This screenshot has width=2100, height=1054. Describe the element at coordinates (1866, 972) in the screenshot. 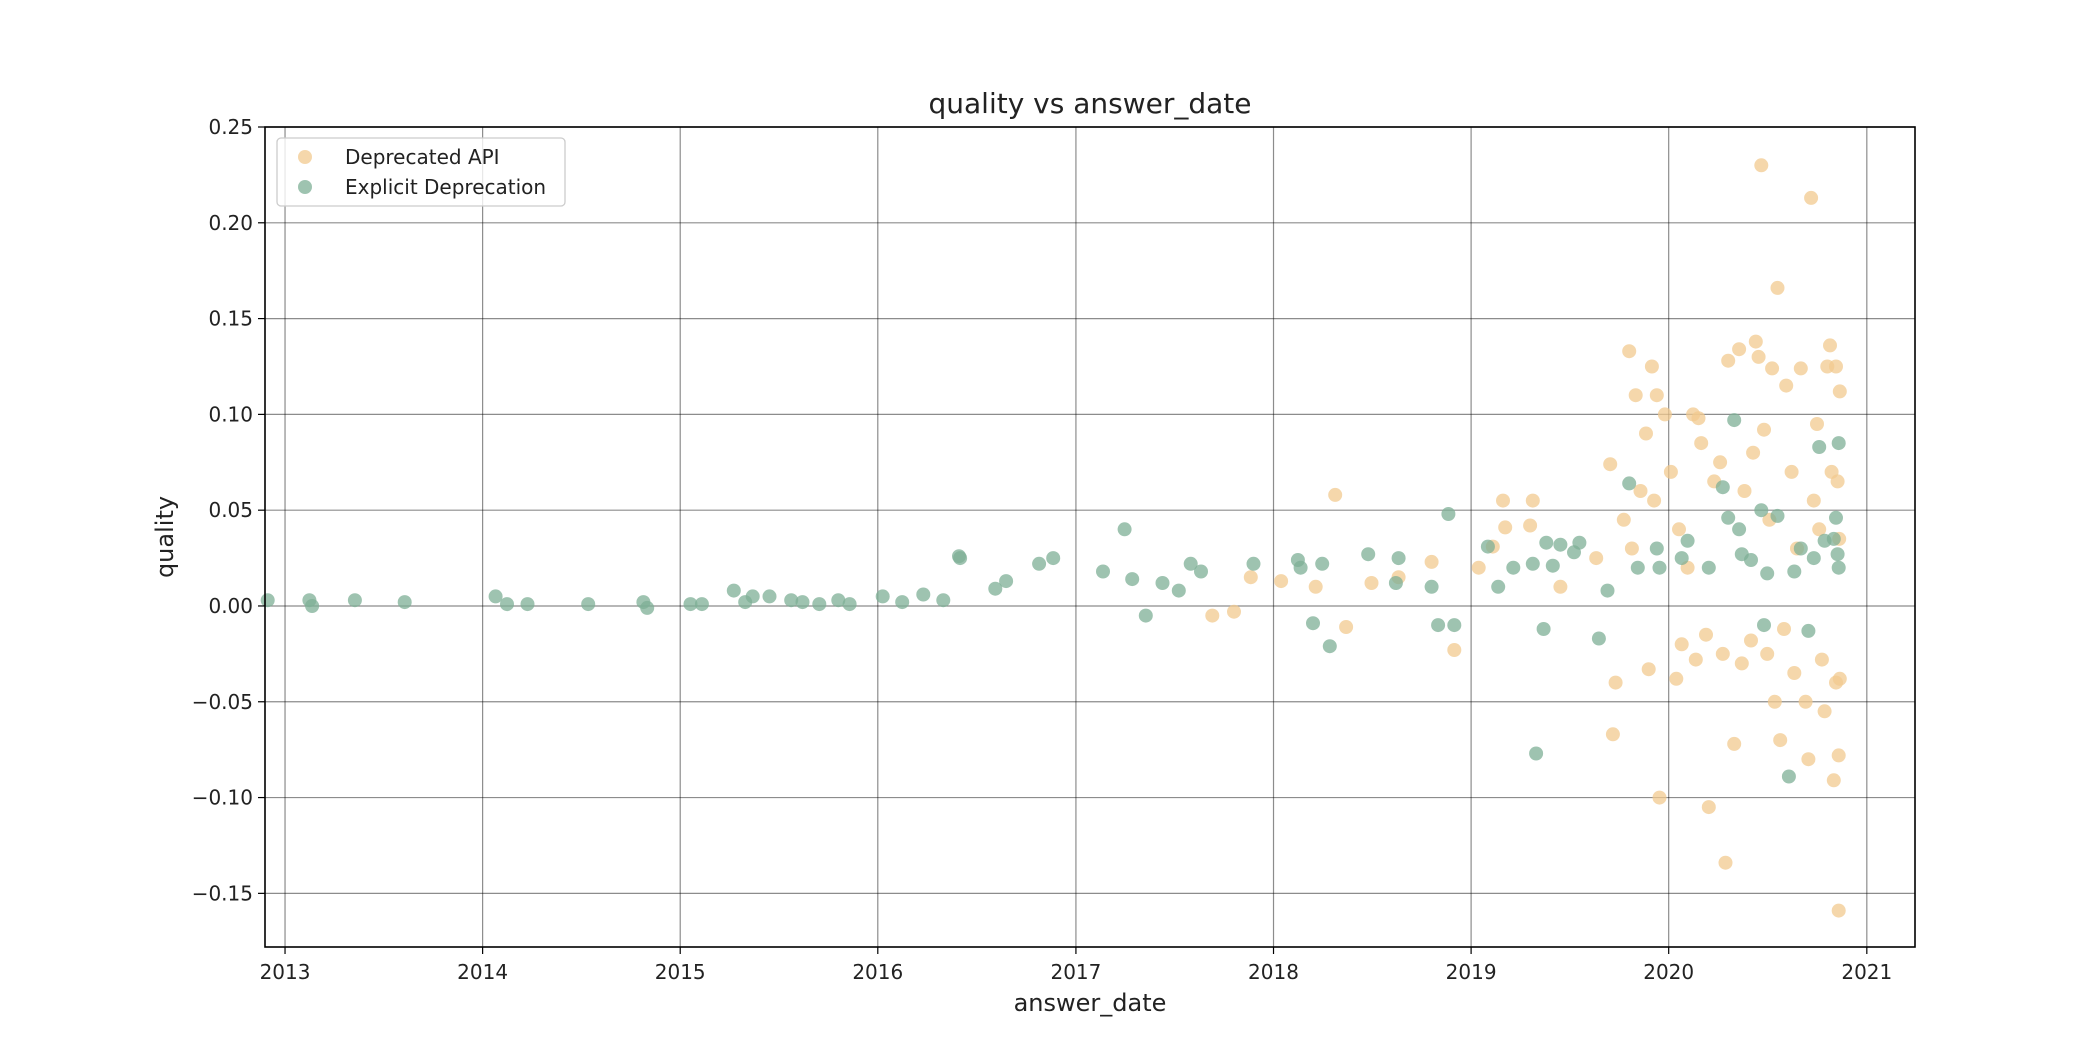

I see `x-tick-label: 2021` at that location.